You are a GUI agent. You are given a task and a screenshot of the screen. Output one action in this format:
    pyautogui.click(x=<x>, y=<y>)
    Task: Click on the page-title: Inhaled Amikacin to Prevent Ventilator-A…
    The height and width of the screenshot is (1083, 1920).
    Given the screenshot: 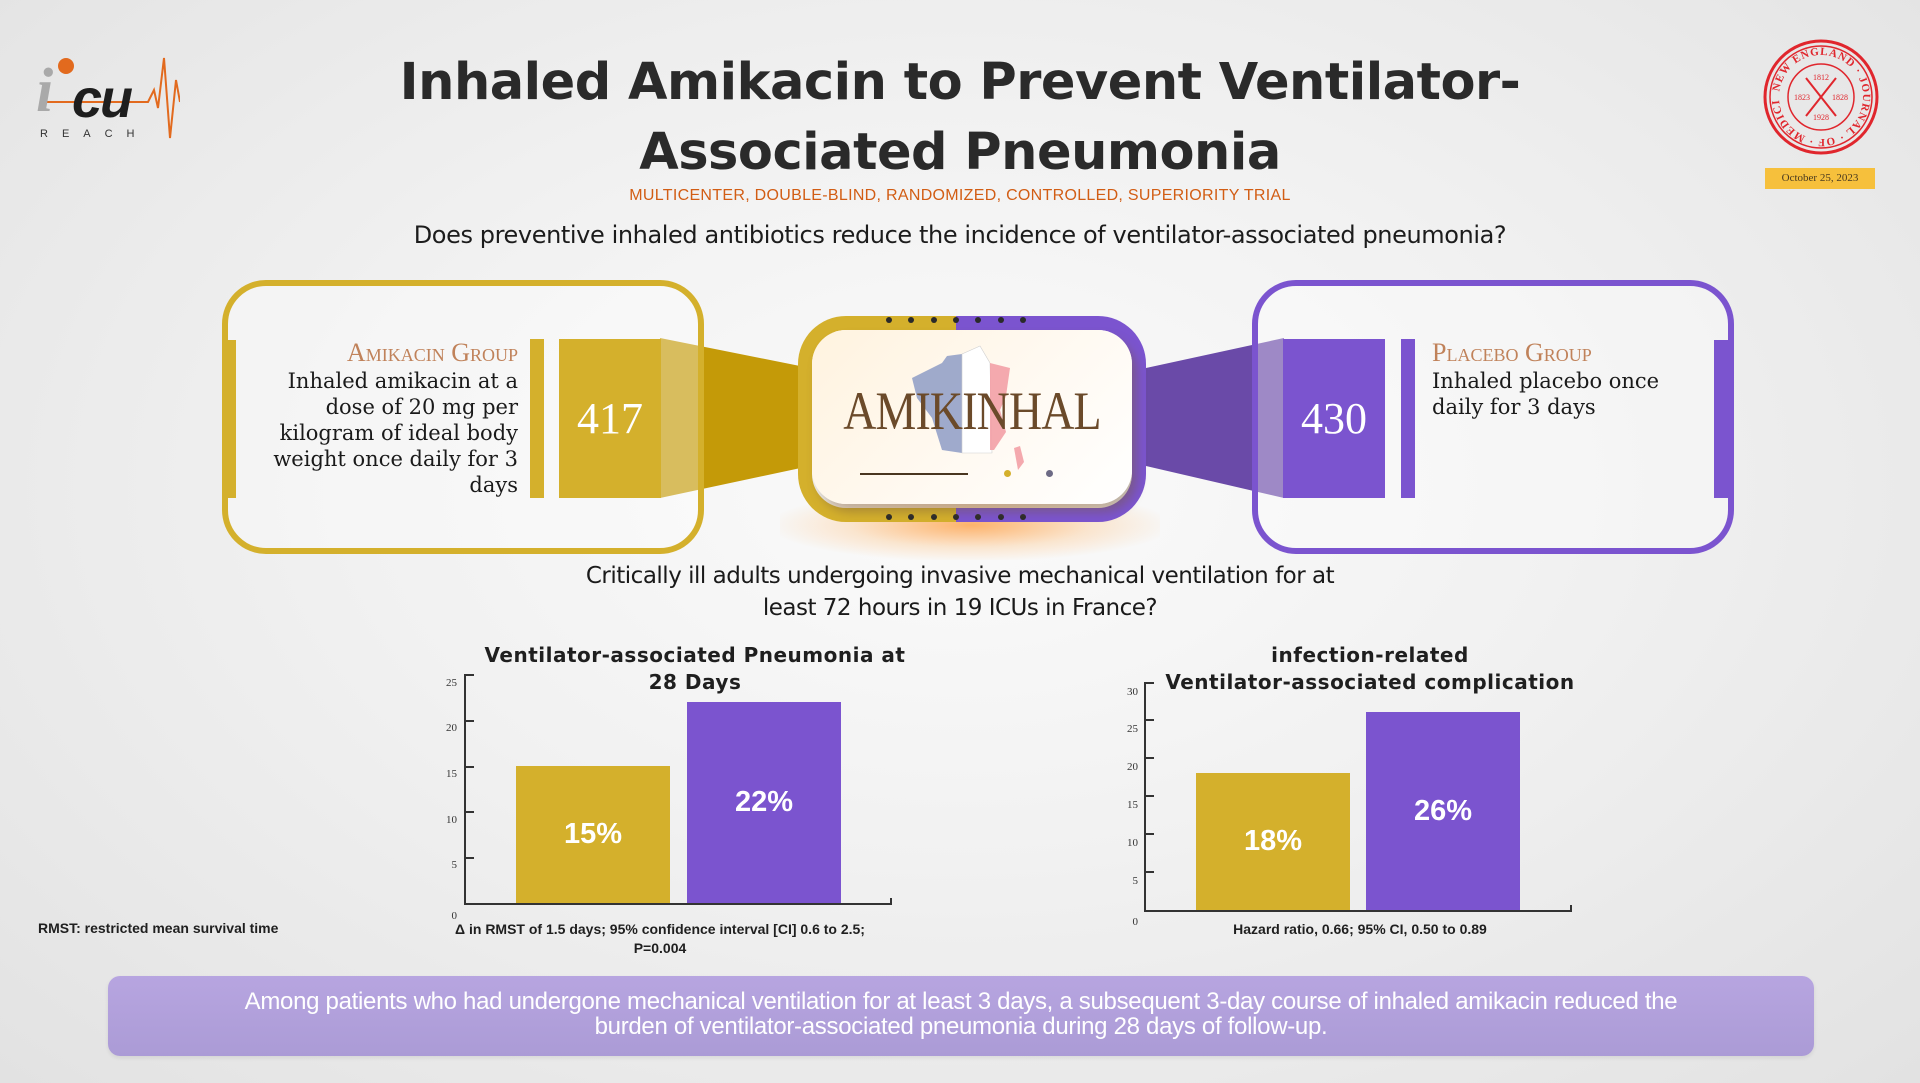 What is the action you would take?
    pyautogui.click(x=960, y=117)
    